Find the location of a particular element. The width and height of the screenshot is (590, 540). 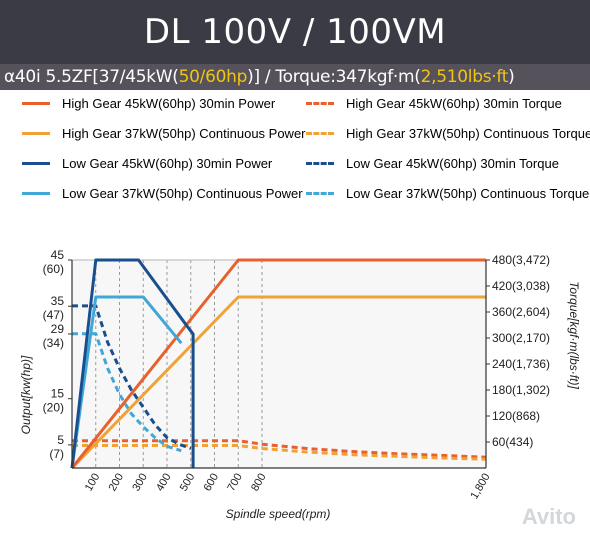

x-tick-label: 200 is located at coordinates (117, 483).